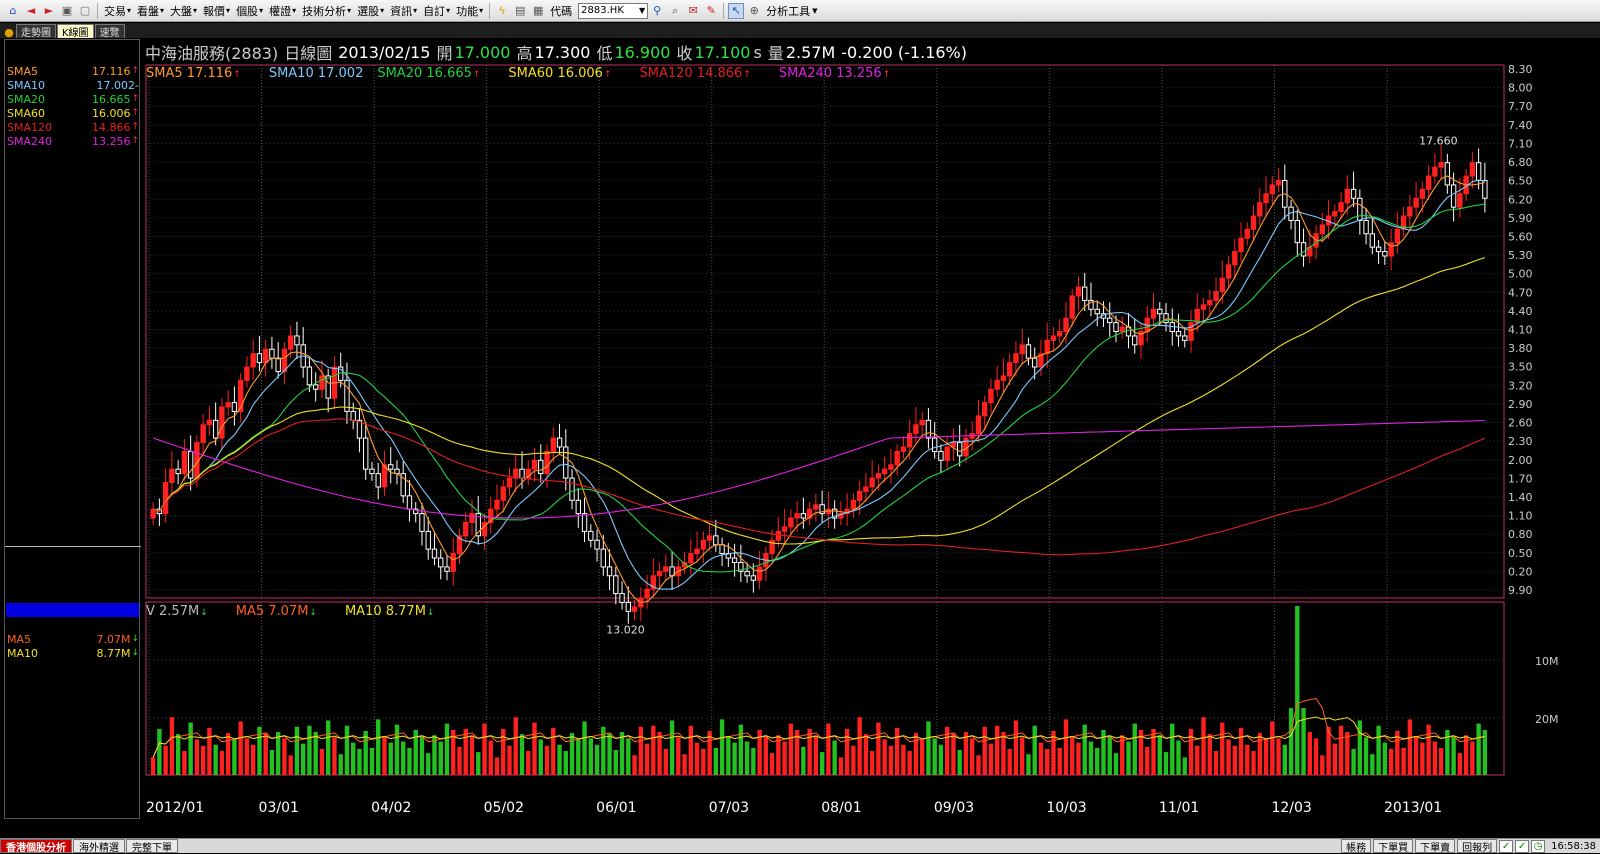  What do you see at coordinates (560, 73) in the screenshot?
I see `legend-item: SMA60 16.006↑` at bounding box center [560, 73].